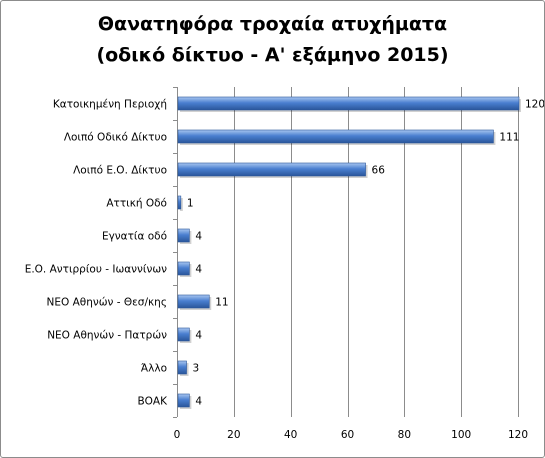 This screenshot has height=458, width=545. I want to click on data-label-5: 4, so click(198, 270).